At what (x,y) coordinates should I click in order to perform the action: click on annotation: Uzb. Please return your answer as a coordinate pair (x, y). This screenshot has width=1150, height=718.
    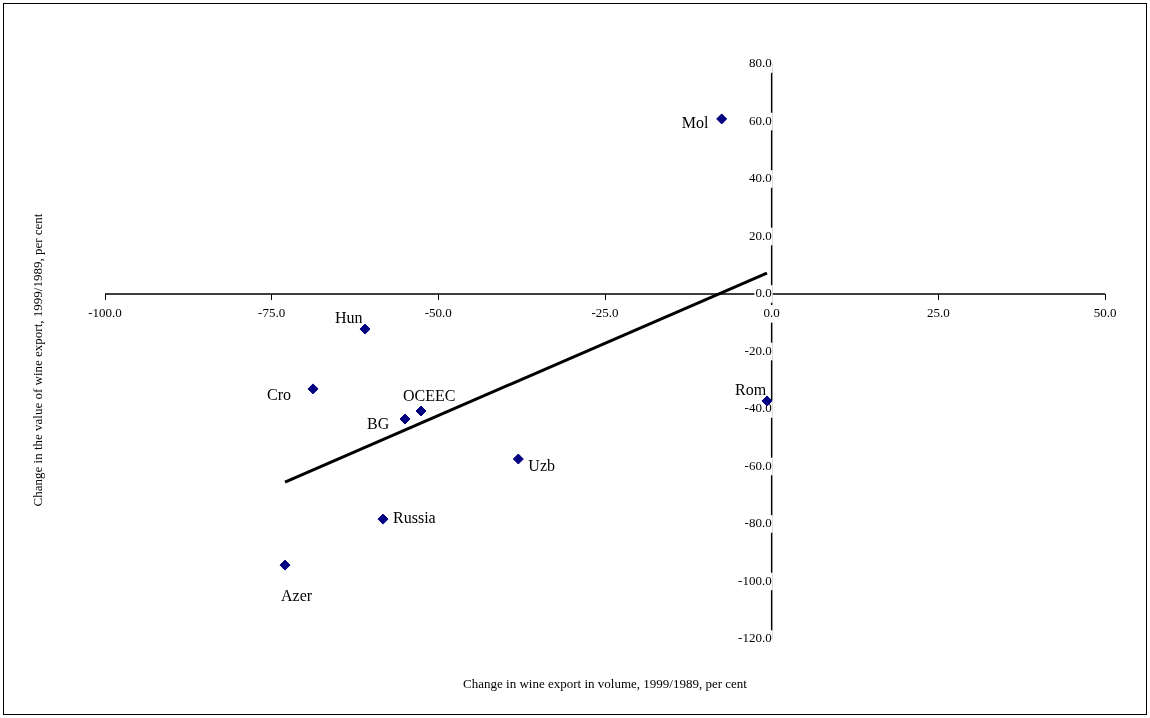
    Looking at the image, I should click on (541, 466).